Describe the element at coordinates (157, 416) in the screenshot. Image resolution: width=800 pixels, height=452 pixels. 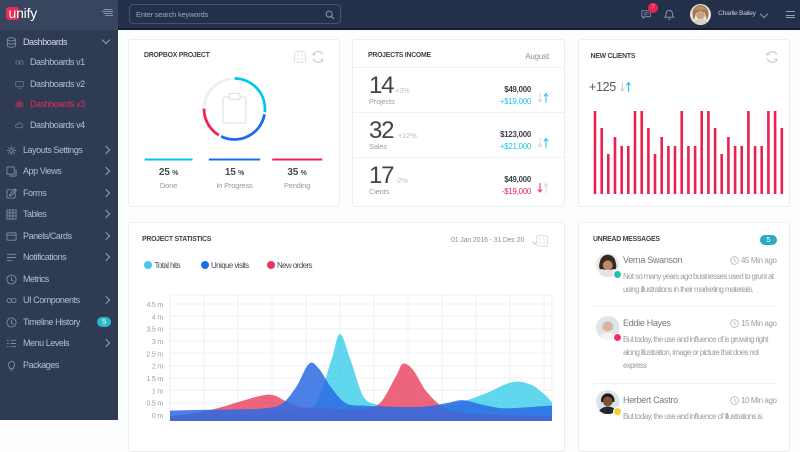
I see `svg-text: 0 m` at that location.